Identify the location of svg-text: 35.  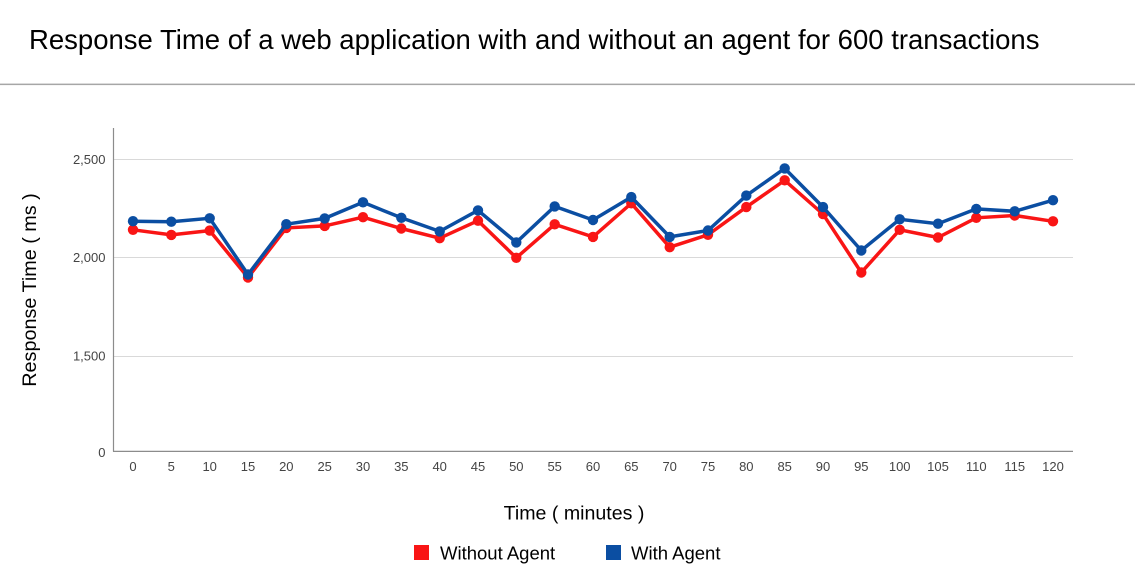
(401, 466).